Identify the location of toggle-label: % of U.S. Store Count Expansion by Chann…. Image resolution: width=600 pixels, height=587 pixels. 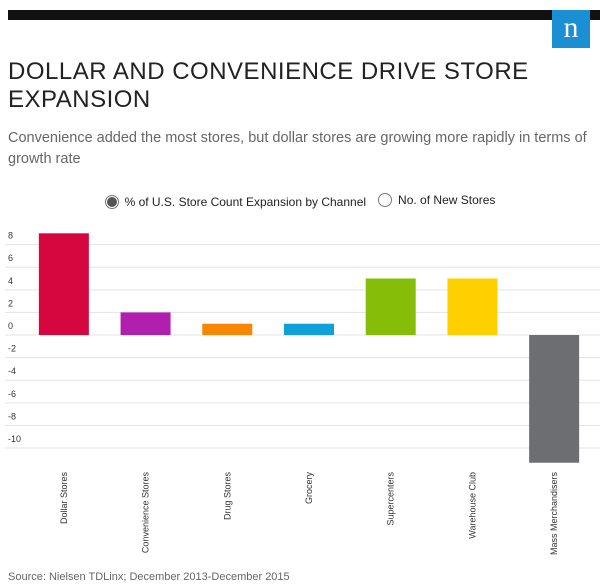
(245, 202).